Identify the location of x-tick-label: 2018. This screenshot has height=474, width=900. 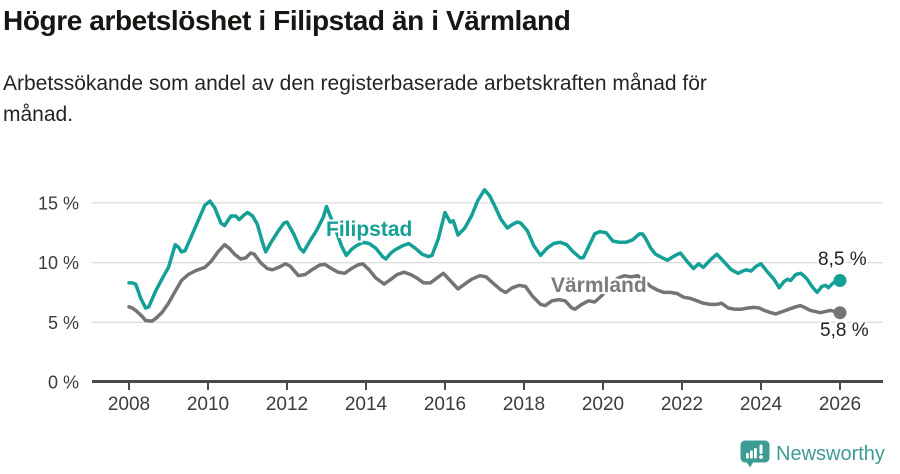
(524, 404).